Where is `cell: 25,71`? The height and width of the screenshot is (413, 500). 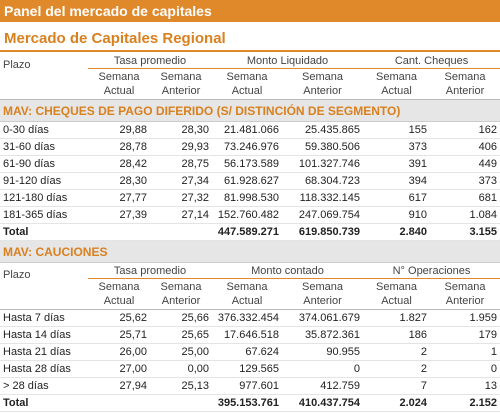
cell: 25,71 is located at coordinates (119, 335).